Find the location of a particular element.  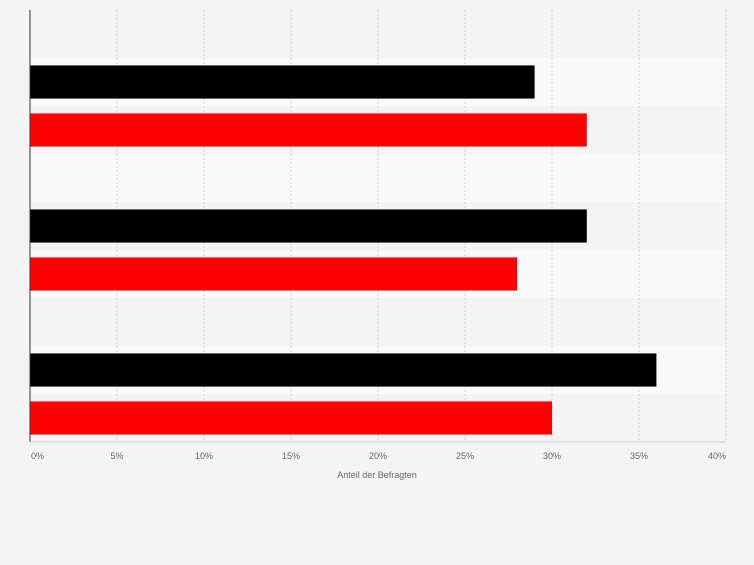

x-tick-label: 5% is located at coordinates (116, 456).